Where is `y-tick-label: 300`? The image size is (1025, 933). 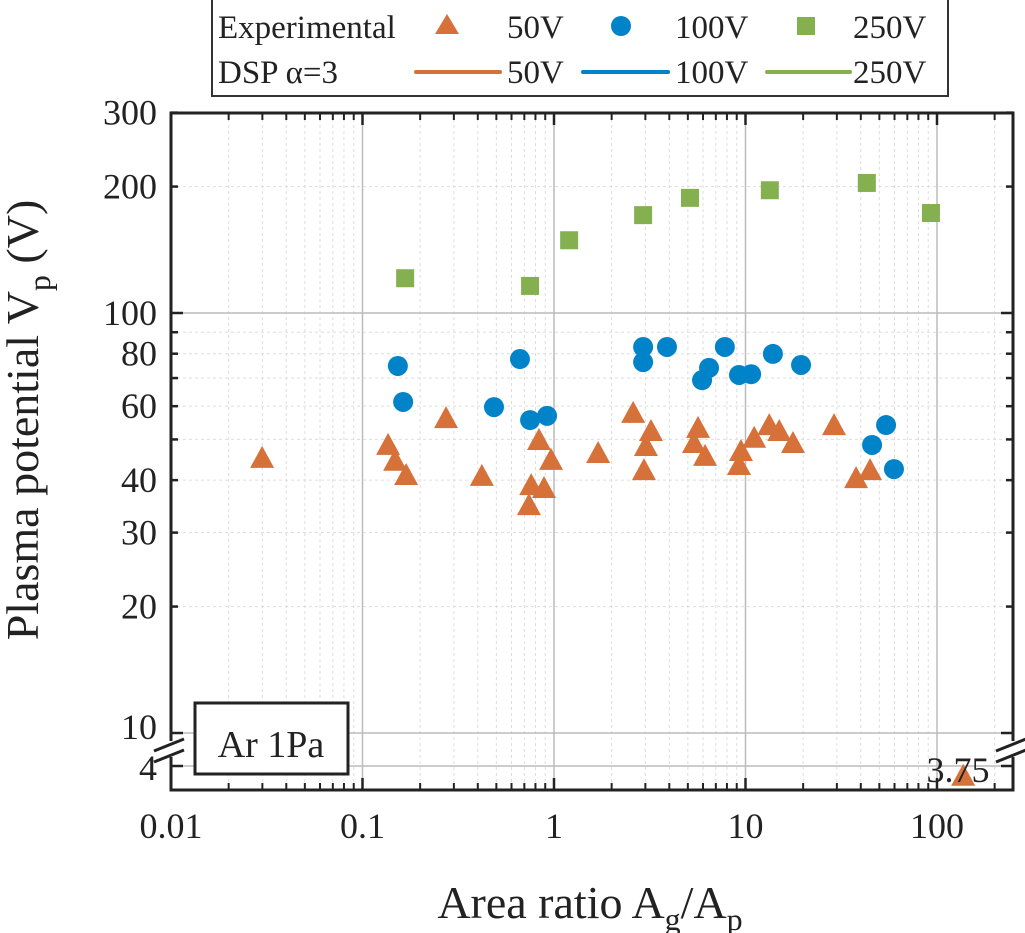
y-tick-label: 300 is located at coordinates (130, 113).